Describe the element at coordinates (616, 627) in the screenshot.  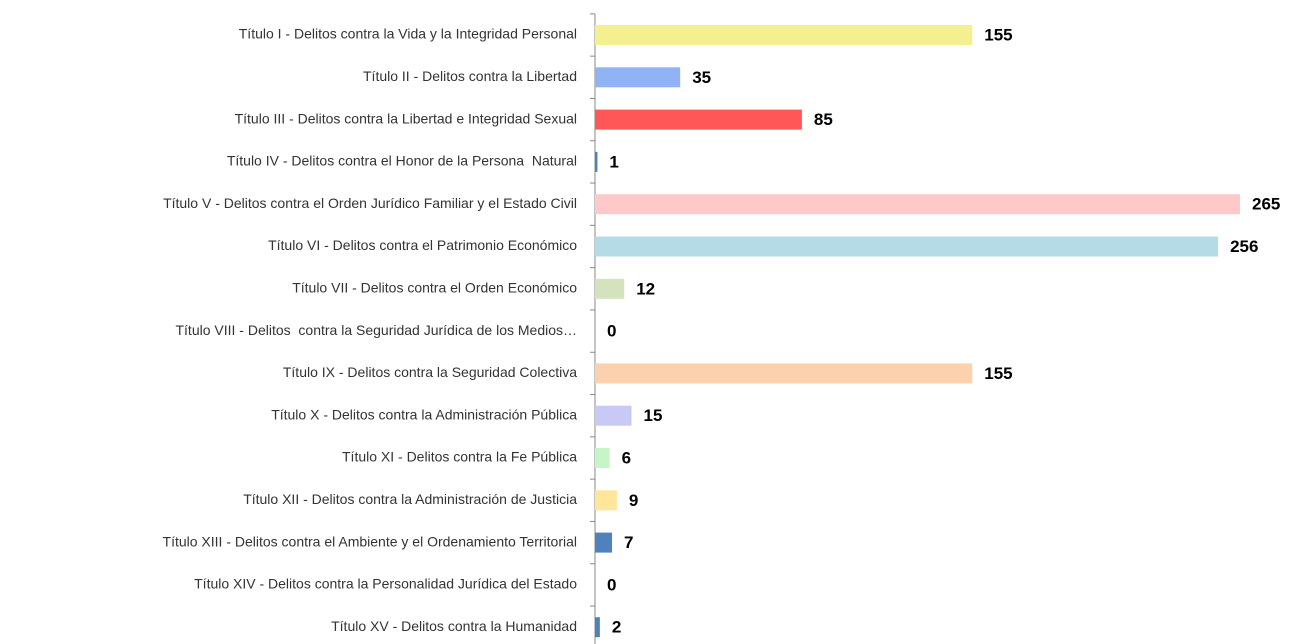
I see `value-label: 2` at that location.